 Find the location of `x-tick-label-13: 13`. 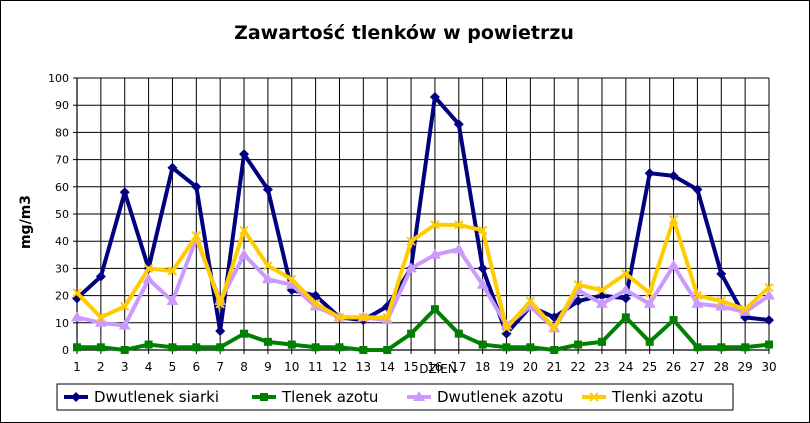

x-tick-label-13: 13 is located at coordinates (363, 367).